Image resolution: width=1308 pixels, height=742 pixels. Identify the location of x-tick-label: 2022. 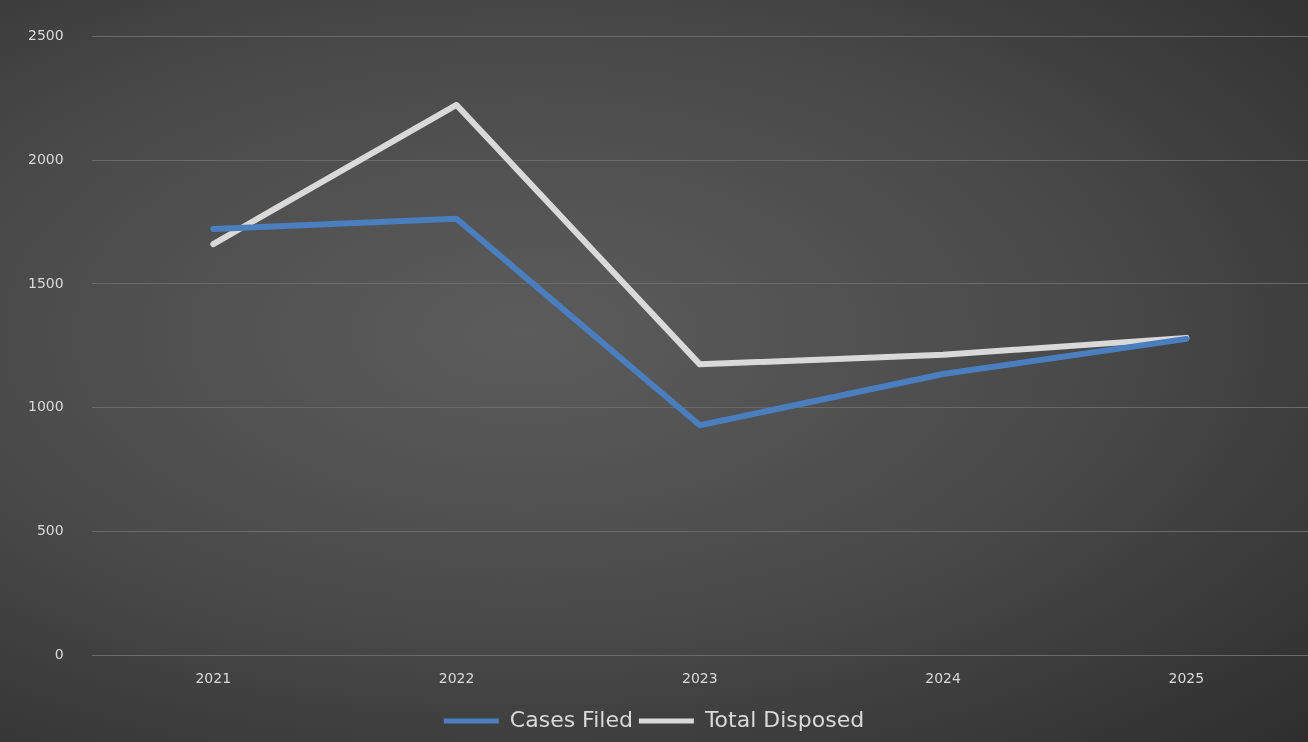
(456, 678).